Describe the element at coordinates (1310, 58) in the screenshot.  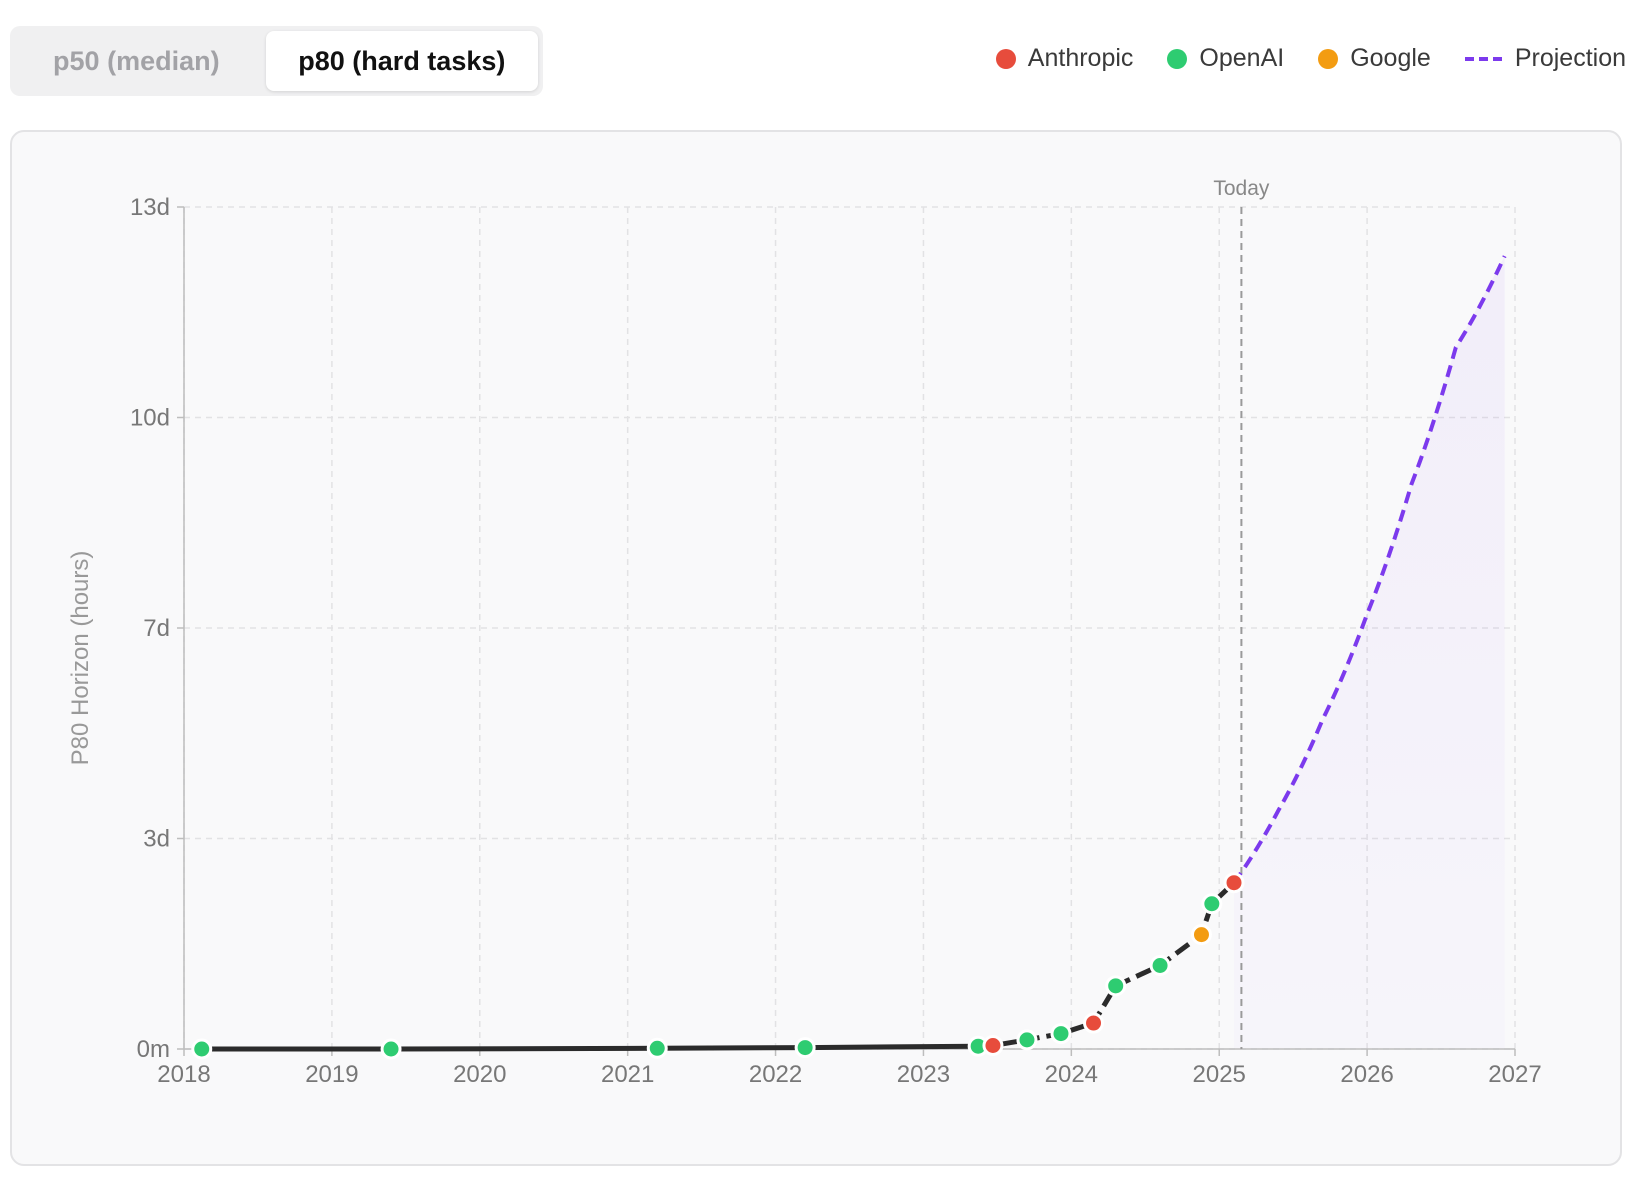
I see `chart-legend: Anthropic OpenAI Google Projection` at that location.